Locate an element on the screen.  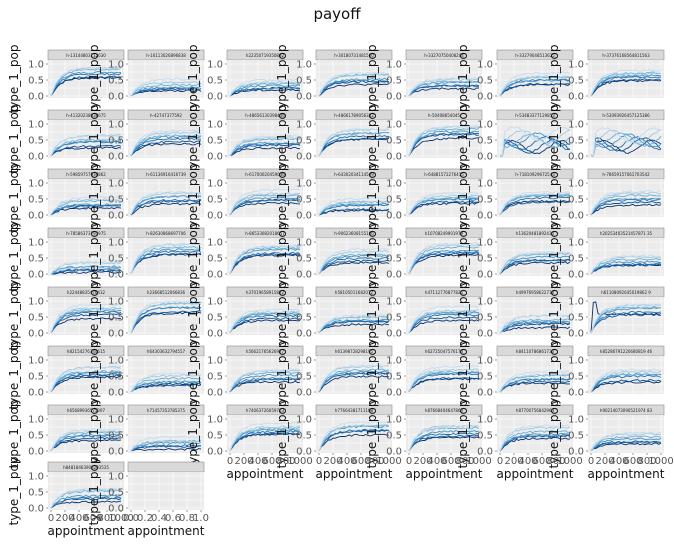
facet-strip-label: h62725047576174 is located at coordinates (444, 351).